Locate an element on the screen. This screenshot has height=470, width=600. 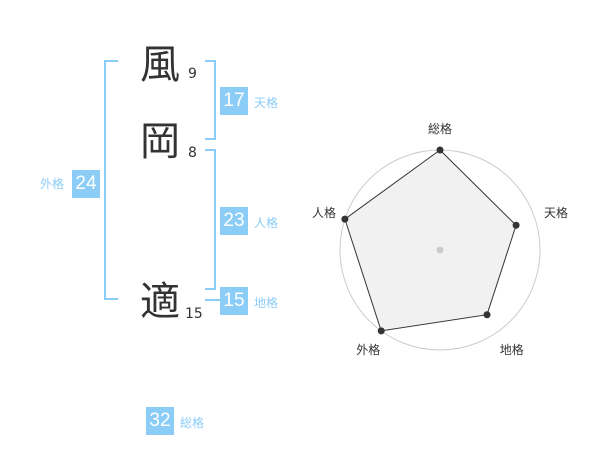
jinkaku-bracket is located at coordinates (215, 219).